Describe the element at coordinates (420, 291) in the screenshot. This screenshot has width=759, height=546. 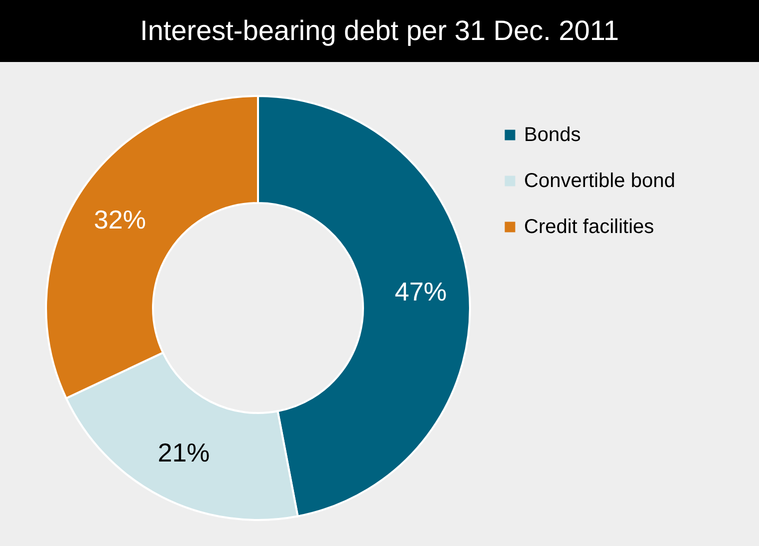
I see `data-label: 47%` at that location.